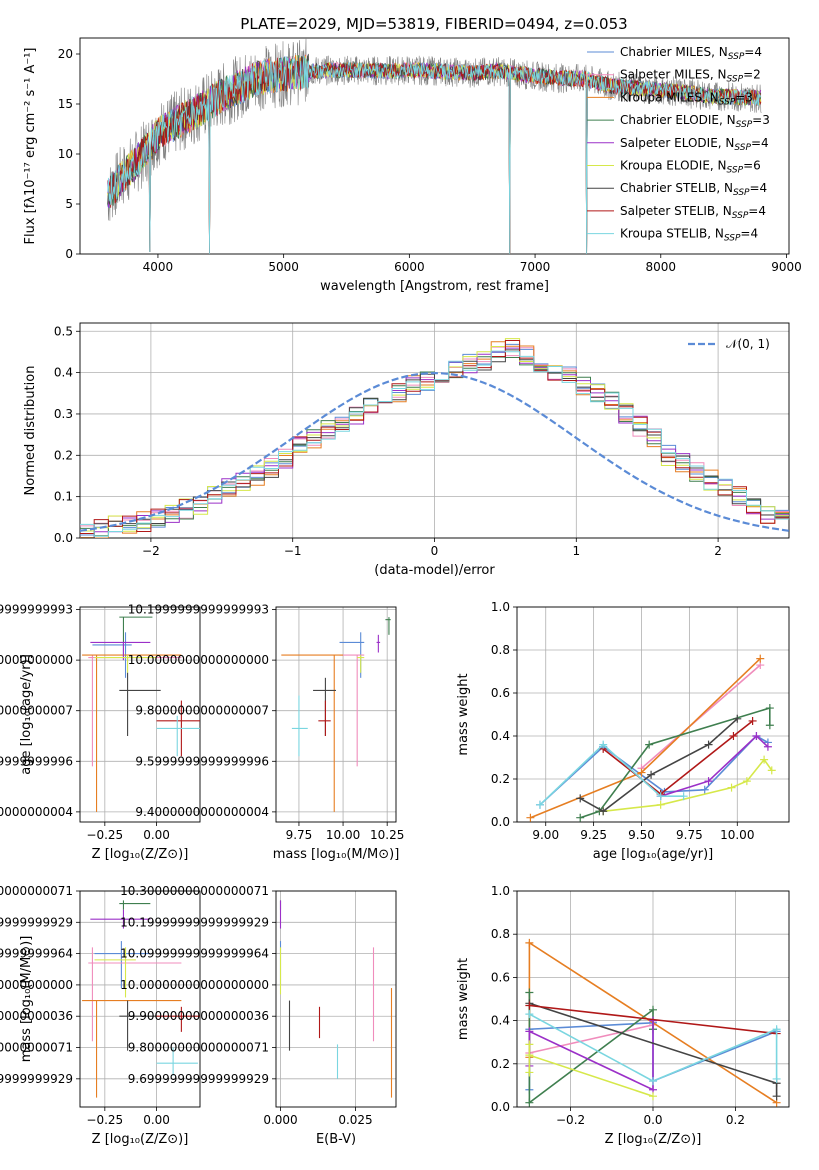 The image size is (819, 1170). What do you see at coordinates (673, 166) in the screenshot?
I see `legend-text: Kroupa ELODIE, N` at bounding box center [673, 166].